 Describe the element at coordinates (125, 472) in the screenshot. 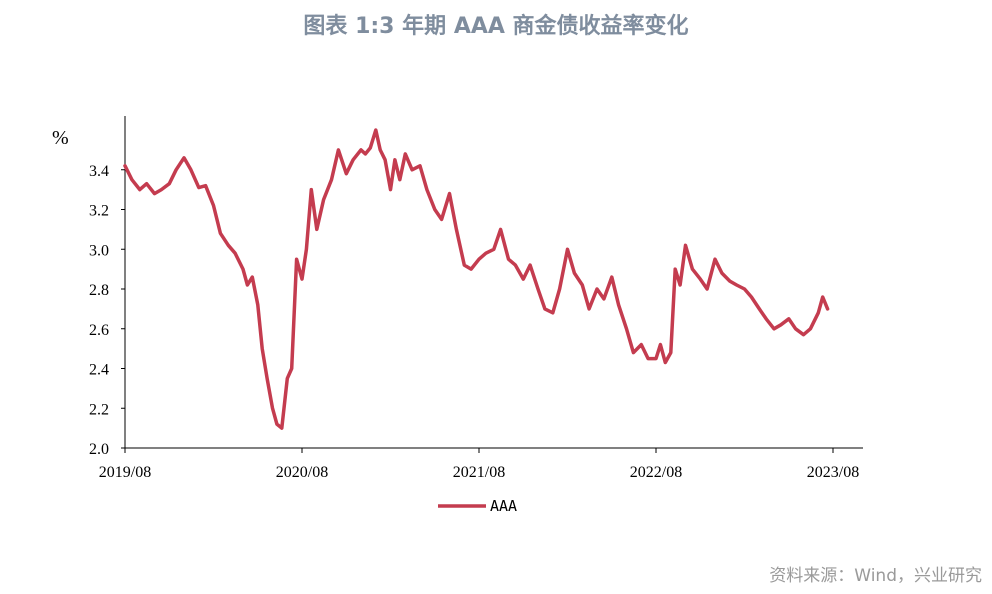

I see `x-tick-label: 2019/08` at that location.